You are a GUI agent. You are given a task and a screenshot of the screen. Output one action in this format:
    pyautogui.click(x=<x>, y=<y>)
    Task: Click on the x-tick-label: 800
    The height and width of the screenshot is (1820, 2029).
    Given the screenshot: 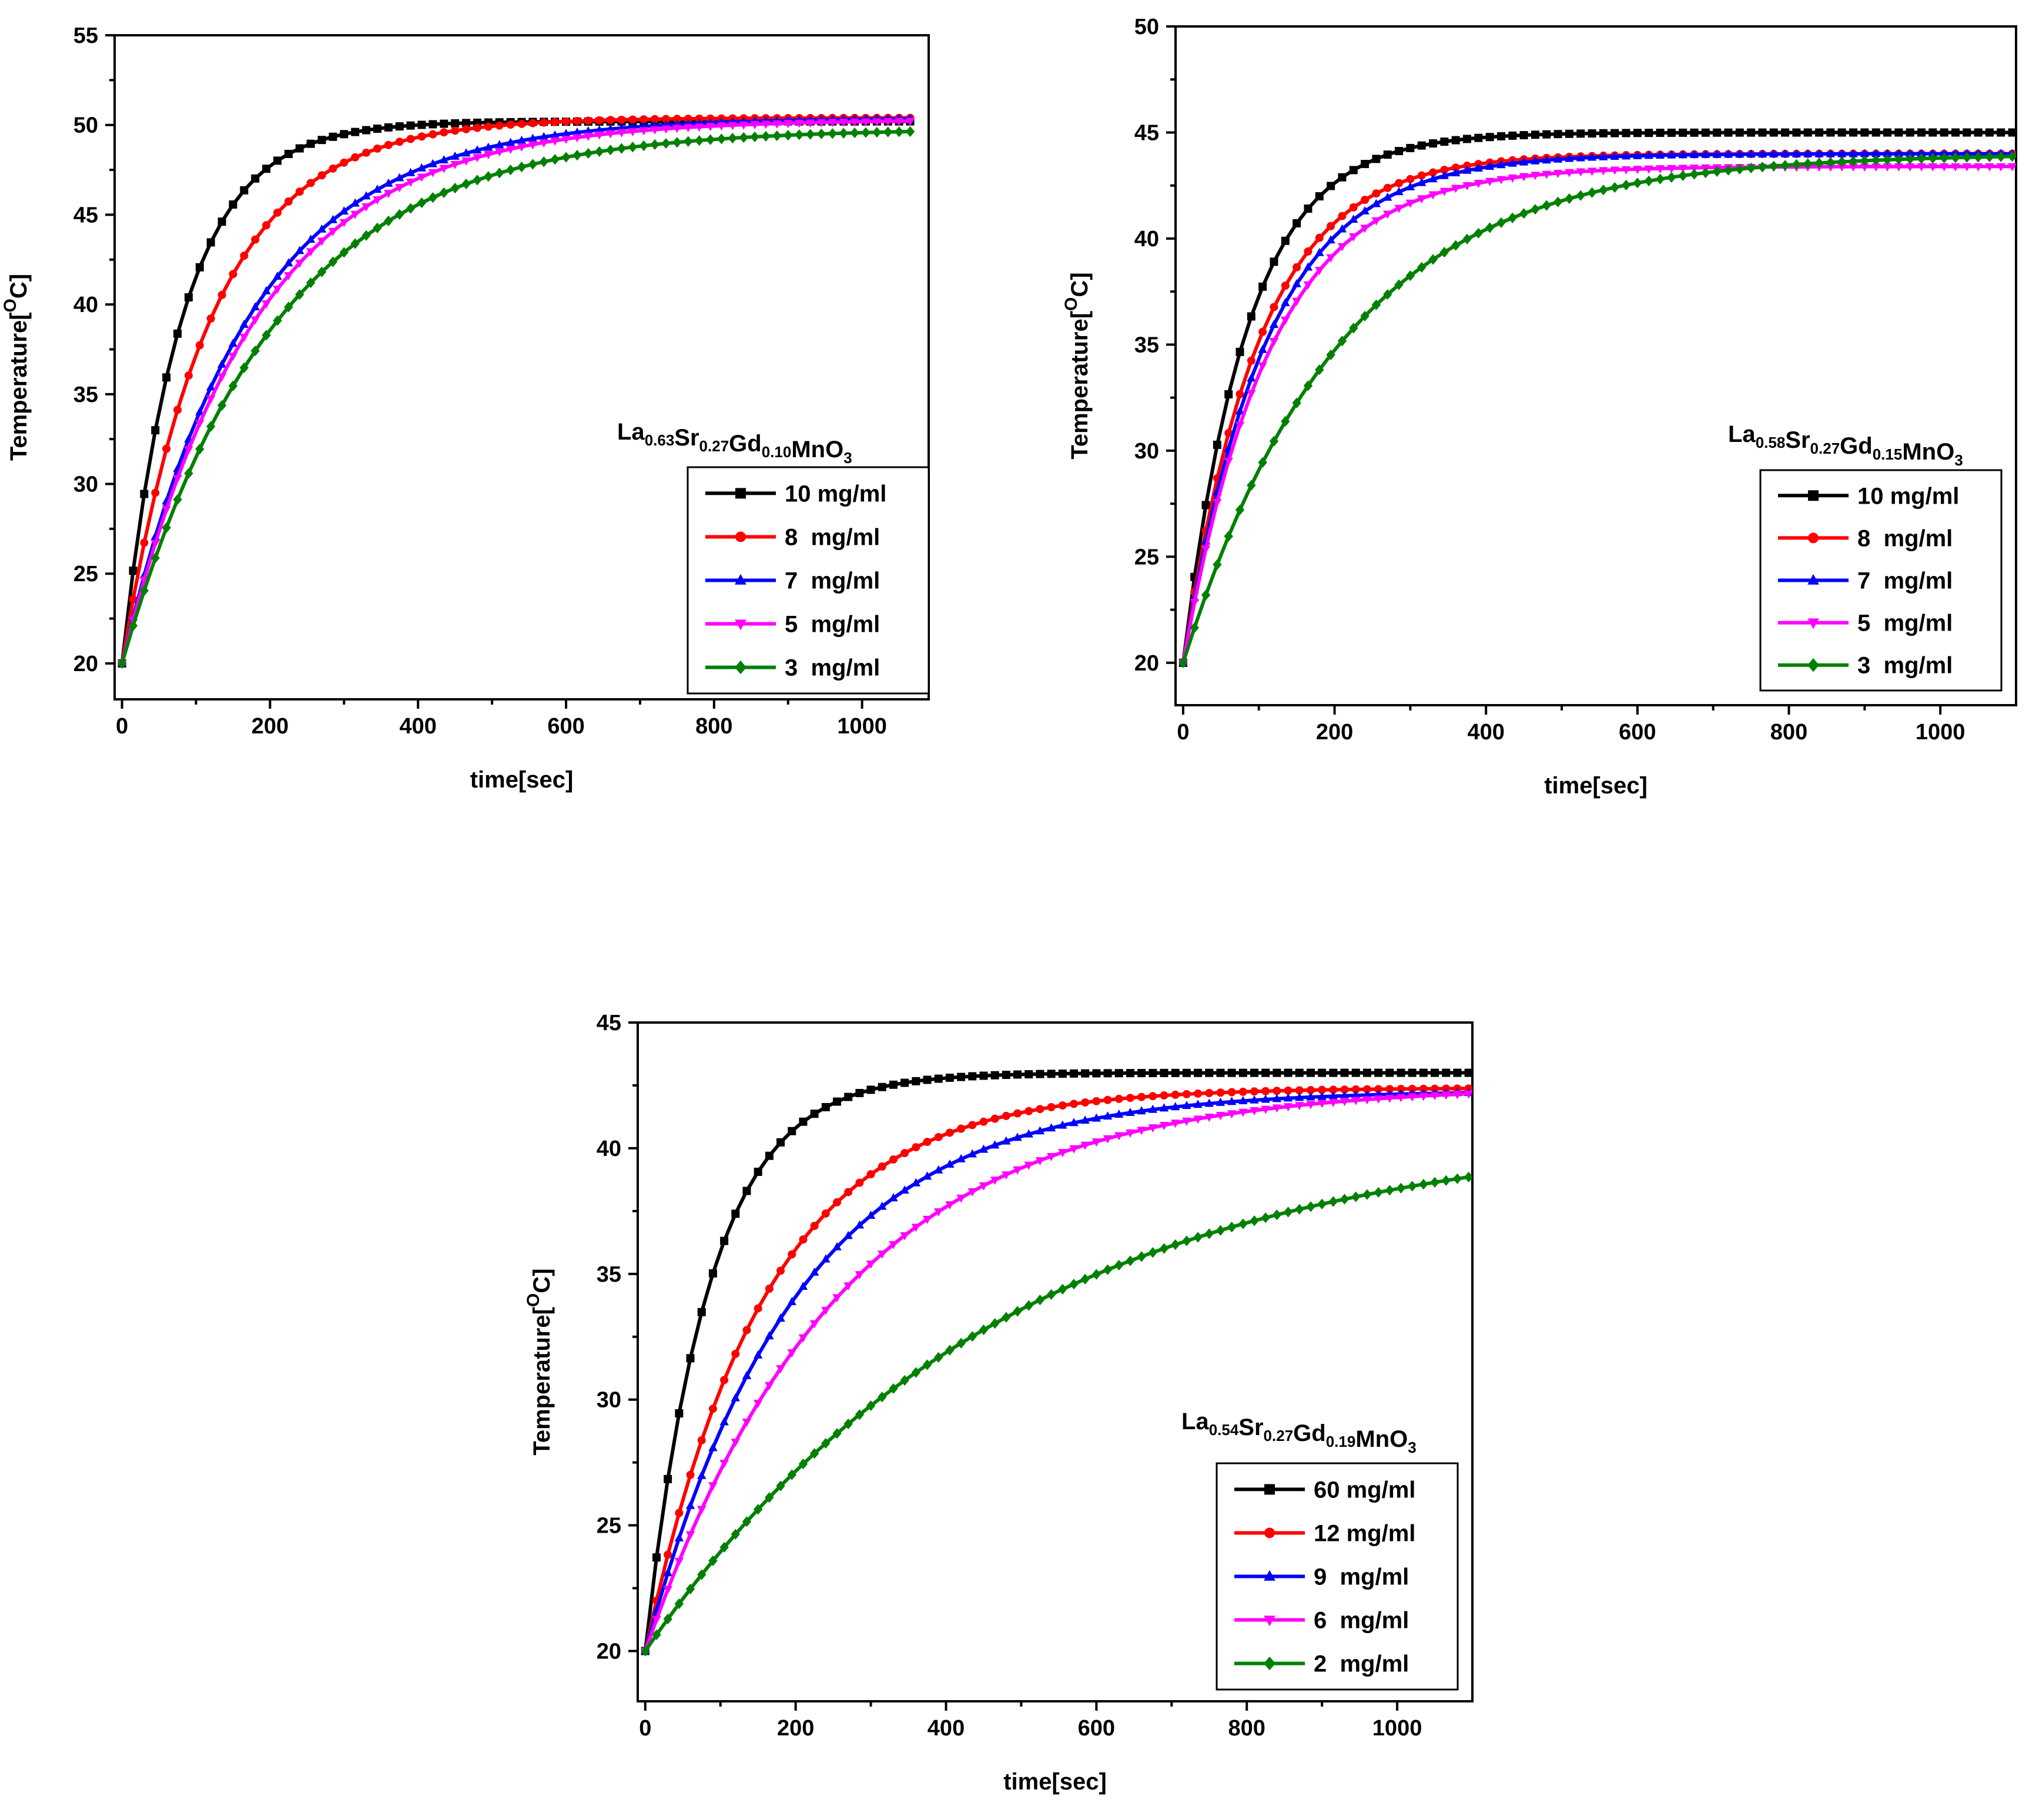 What is the action you would take?
    pyautogui.click(x=713, y=726)
    